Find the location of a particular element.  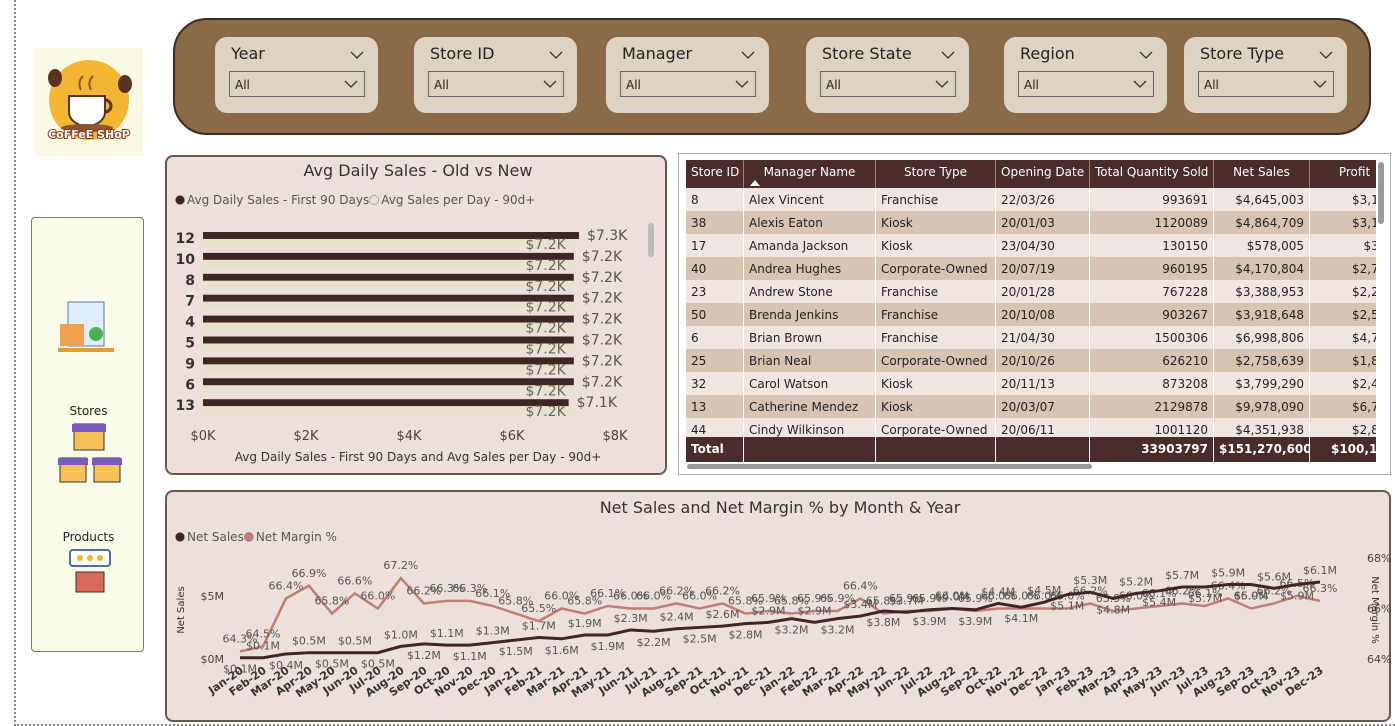

legend-swatch is located at coordinates (180, 200).